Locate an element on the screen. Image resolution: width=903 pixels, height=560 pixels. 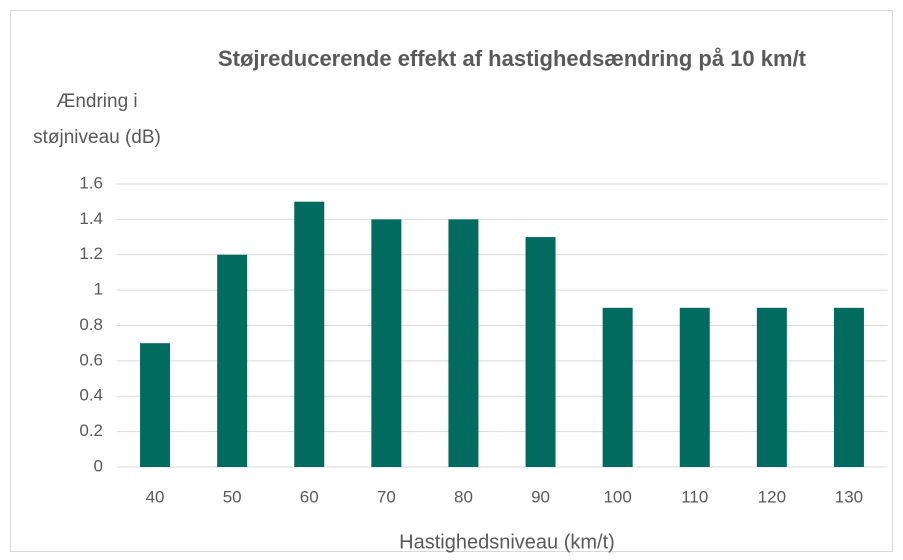
y-tick-label: 1 is located at coordinates (98, 289).